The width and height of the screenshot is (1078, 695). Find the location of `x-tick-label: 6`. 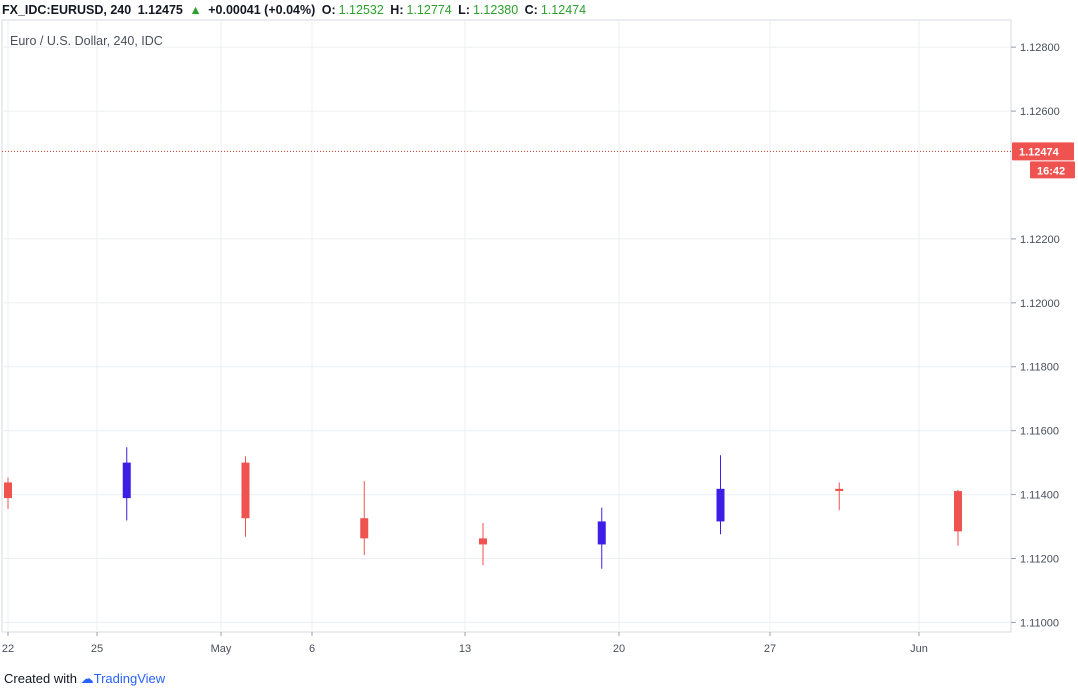

x-tick-label: 6 is located at coordinates (312, 649).